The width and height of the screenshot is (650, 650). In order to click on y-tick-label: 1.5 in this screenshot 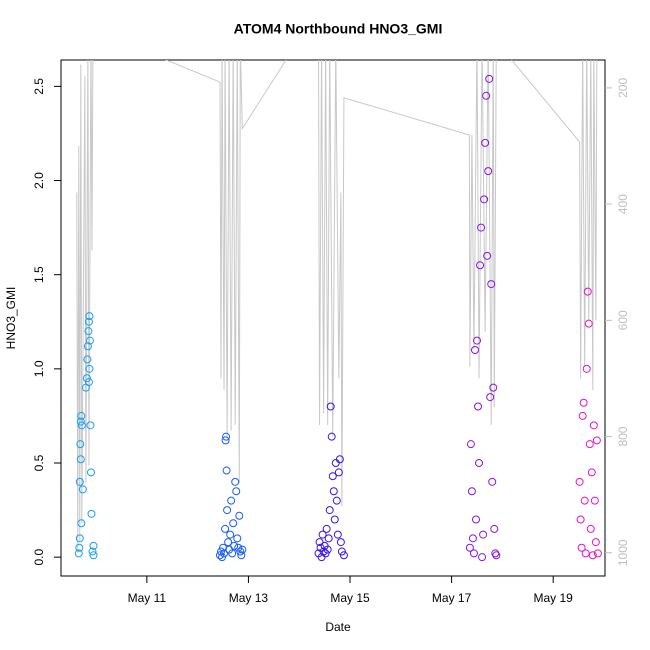, I will do `click(39, 274)`.